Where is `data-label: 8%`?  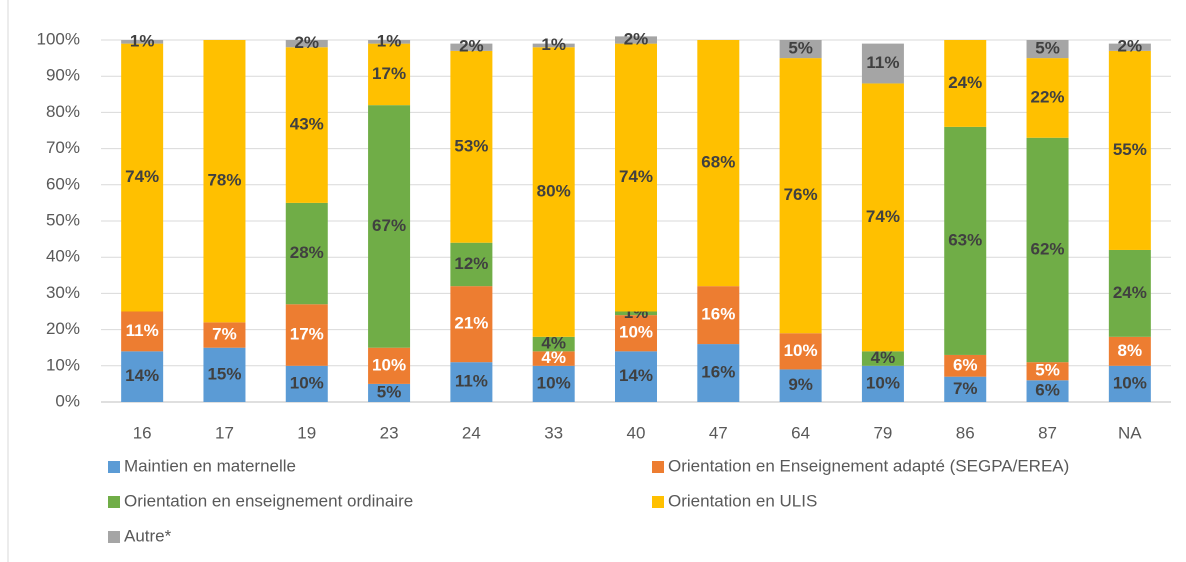
data-label: 8% is located at coordinates (1130, 350).